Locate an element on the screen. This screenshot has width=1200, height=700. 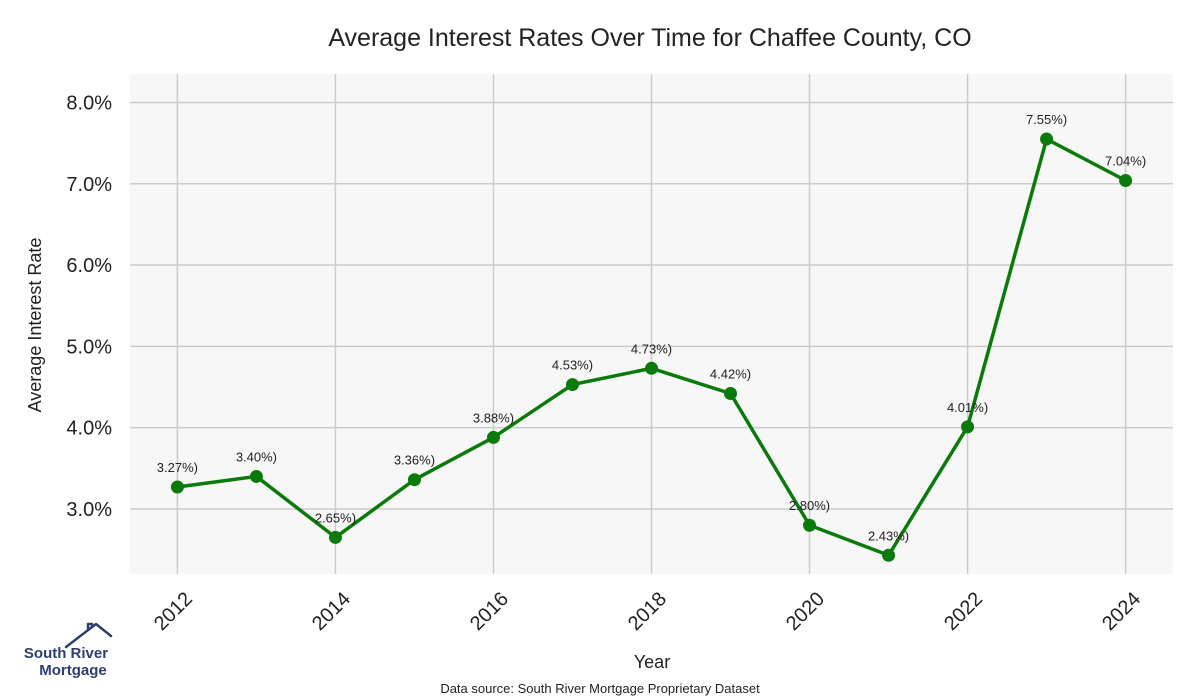
y-tick-label: 8.0% is located at coordinates (89, 103).